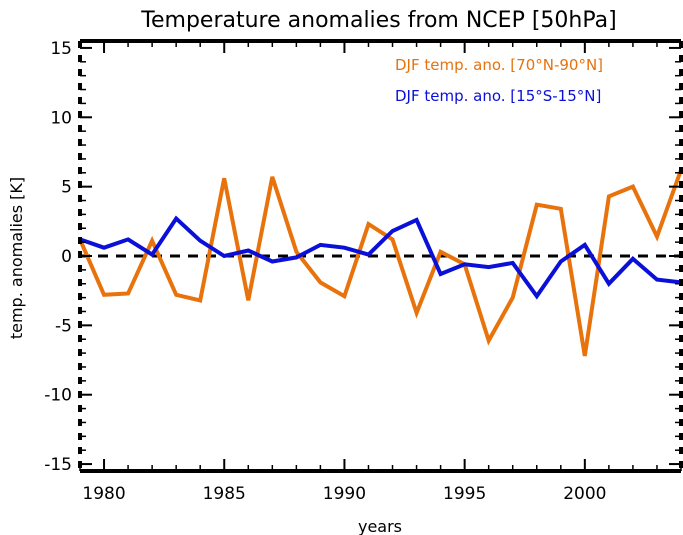  I want to click on y-tick-label: -10, so click(58, 396).